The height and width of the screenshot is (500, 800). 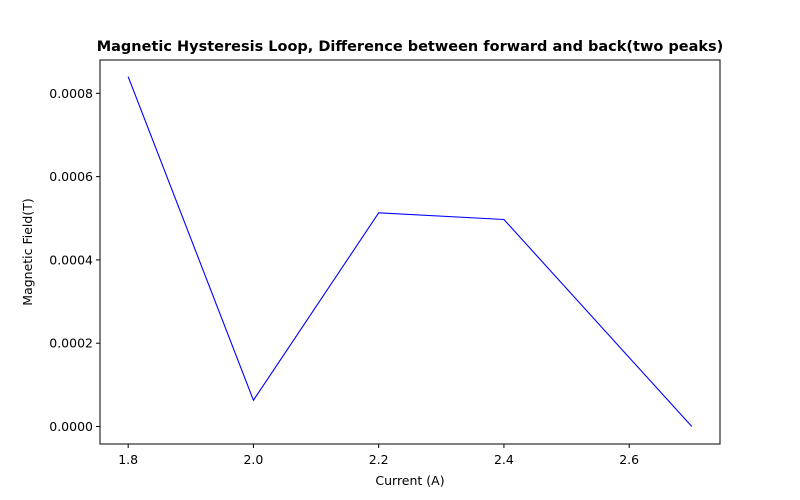 I want to click on x-axis-label: Current (A), so click(x=409, y=480).